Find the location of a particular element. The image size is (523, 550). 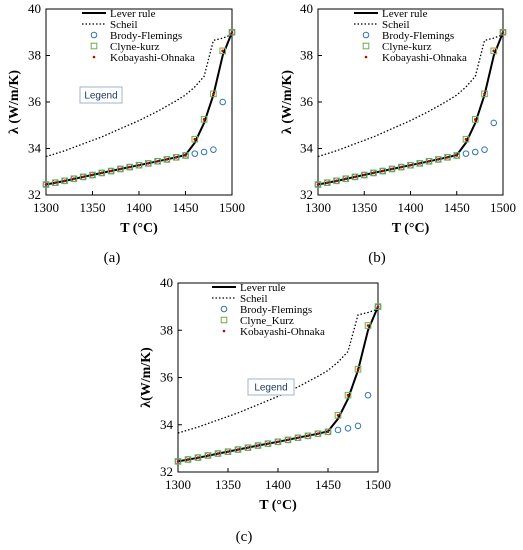

legend-label: Clyne-kurz is located at coordinates (407, 47).